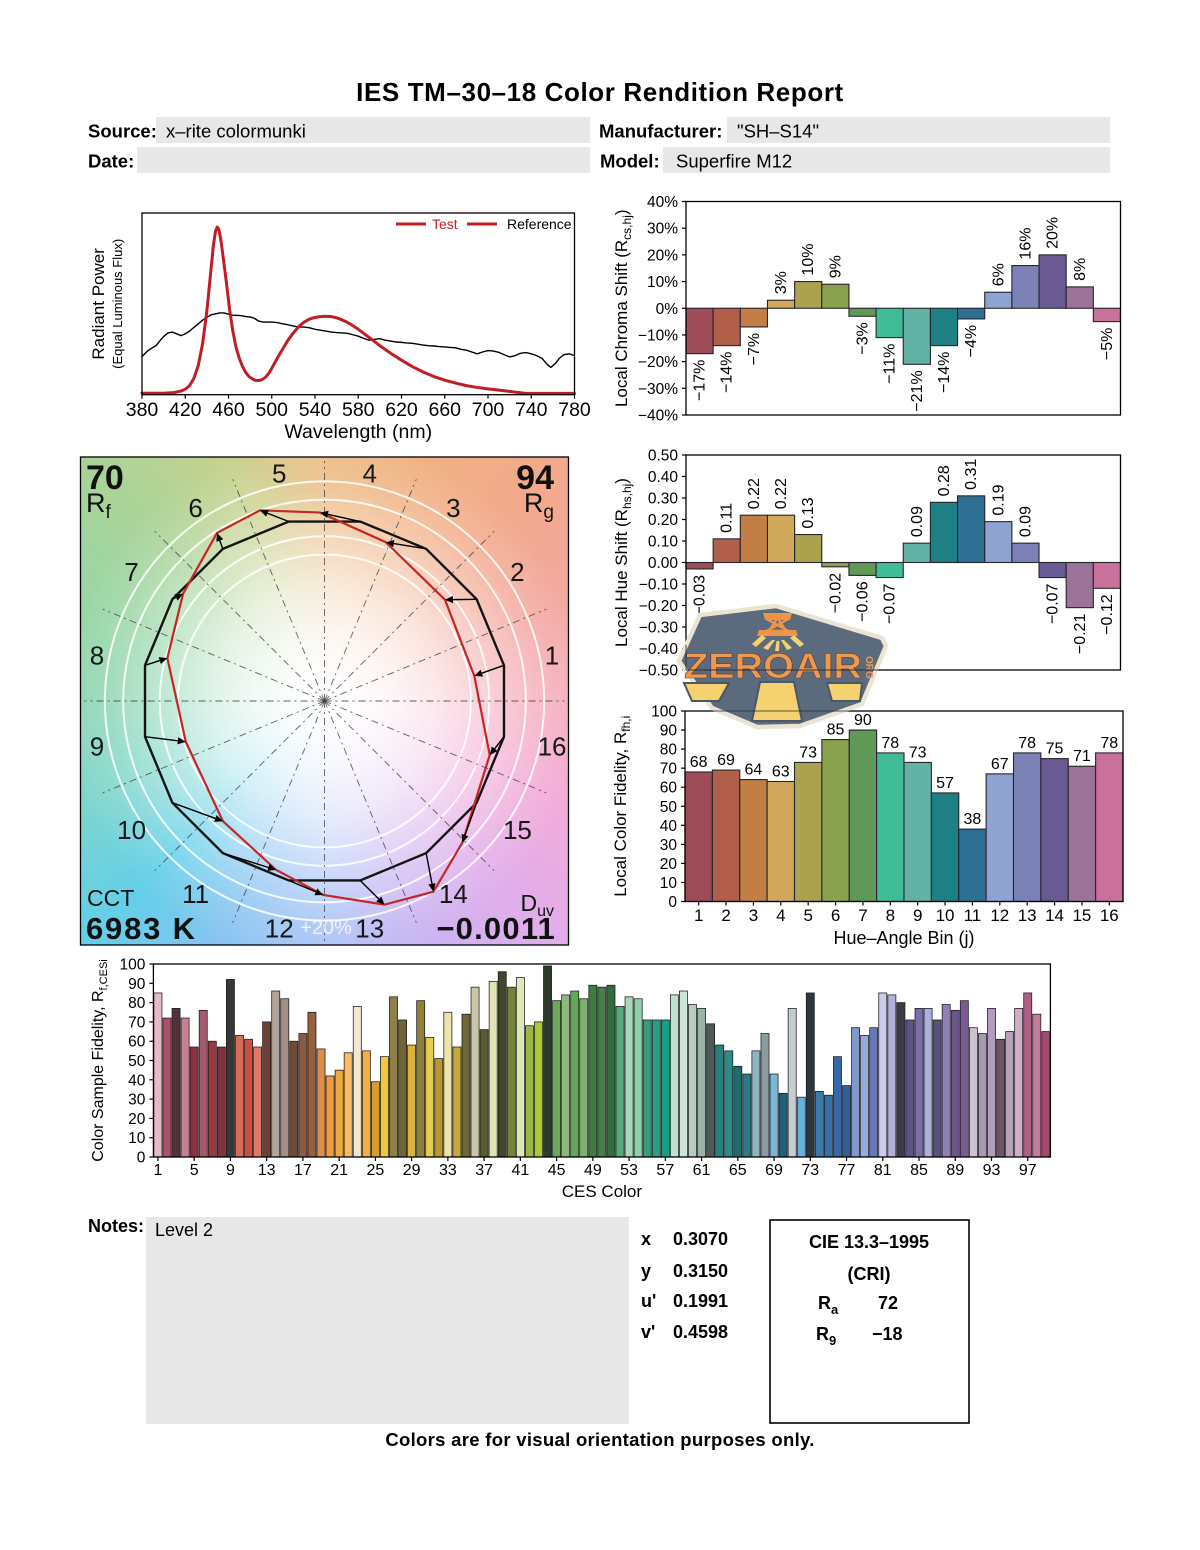 The height and width of the screenshot is (1550, 1200). What do you see at coordinates (835, 593) in the screenshot?
I see `svg-text: −0.02` at bounding box center [835, 593].